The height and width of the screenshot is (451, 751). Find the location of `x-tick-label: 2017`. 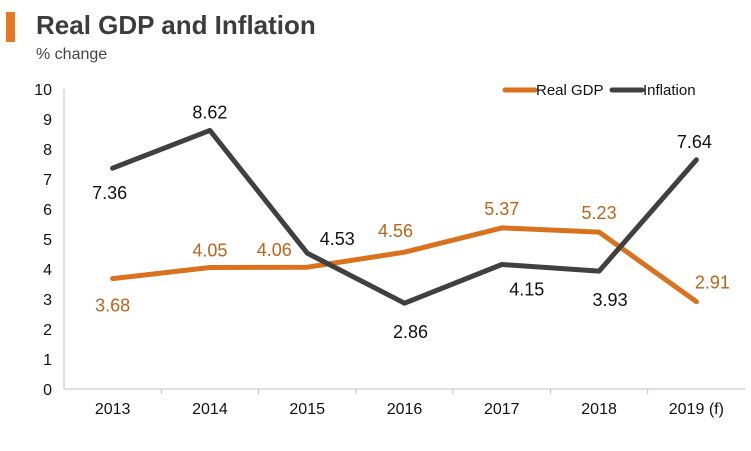

x-tick-label: 2017 is located at coordinates (502, 409).